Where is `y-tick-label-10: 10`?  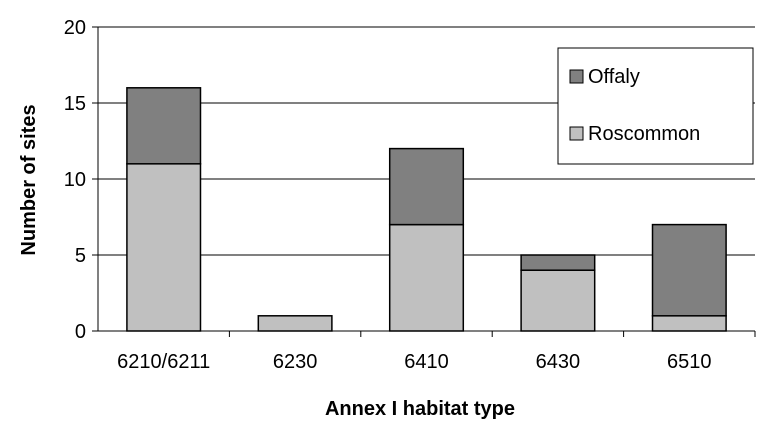 y-tick-label-10: 10 is located at coordinates (75, 180).